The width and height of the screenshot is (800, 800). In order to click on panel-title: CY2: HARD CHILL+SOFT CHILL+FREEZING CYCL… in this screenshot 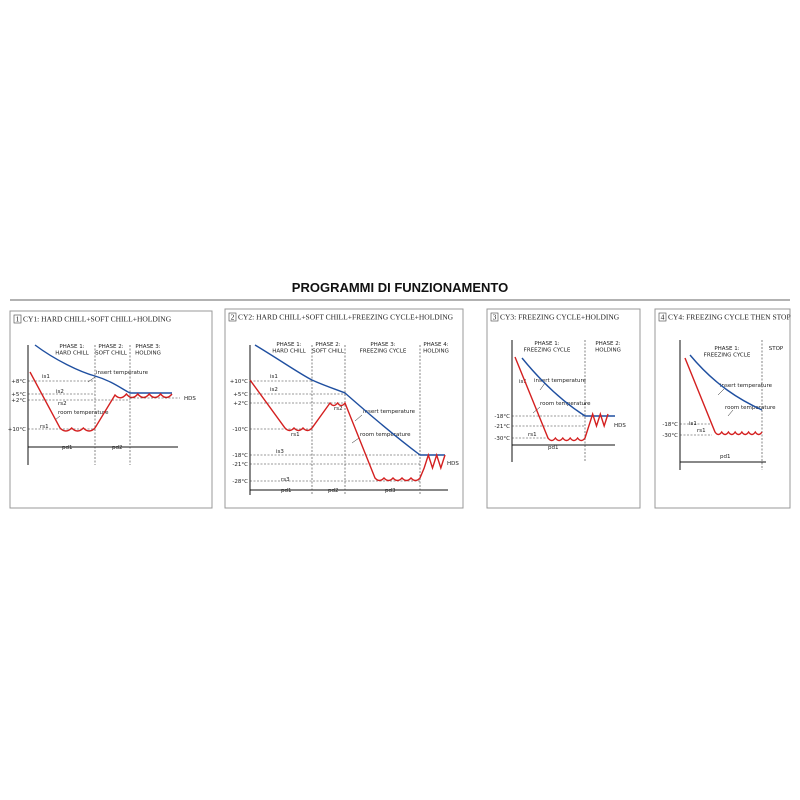, I will do `click(346, 317)`.